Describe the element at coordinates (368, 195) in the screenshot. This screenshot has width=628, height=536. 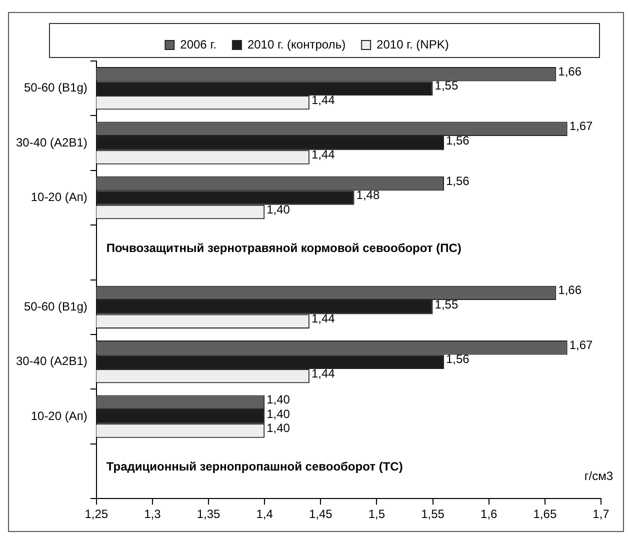
I see `data-label: 1,48` at that location.